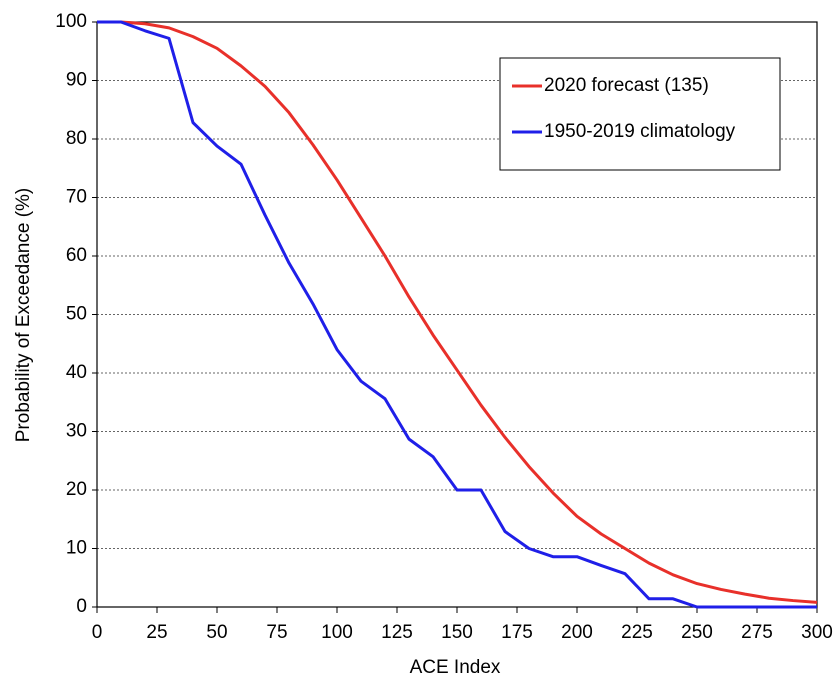 The height and width of the screenshot is (684, 839). Describe the element at coordinates (156, 632) in the screenshot. I see `x-tick-label: 25` at that location.